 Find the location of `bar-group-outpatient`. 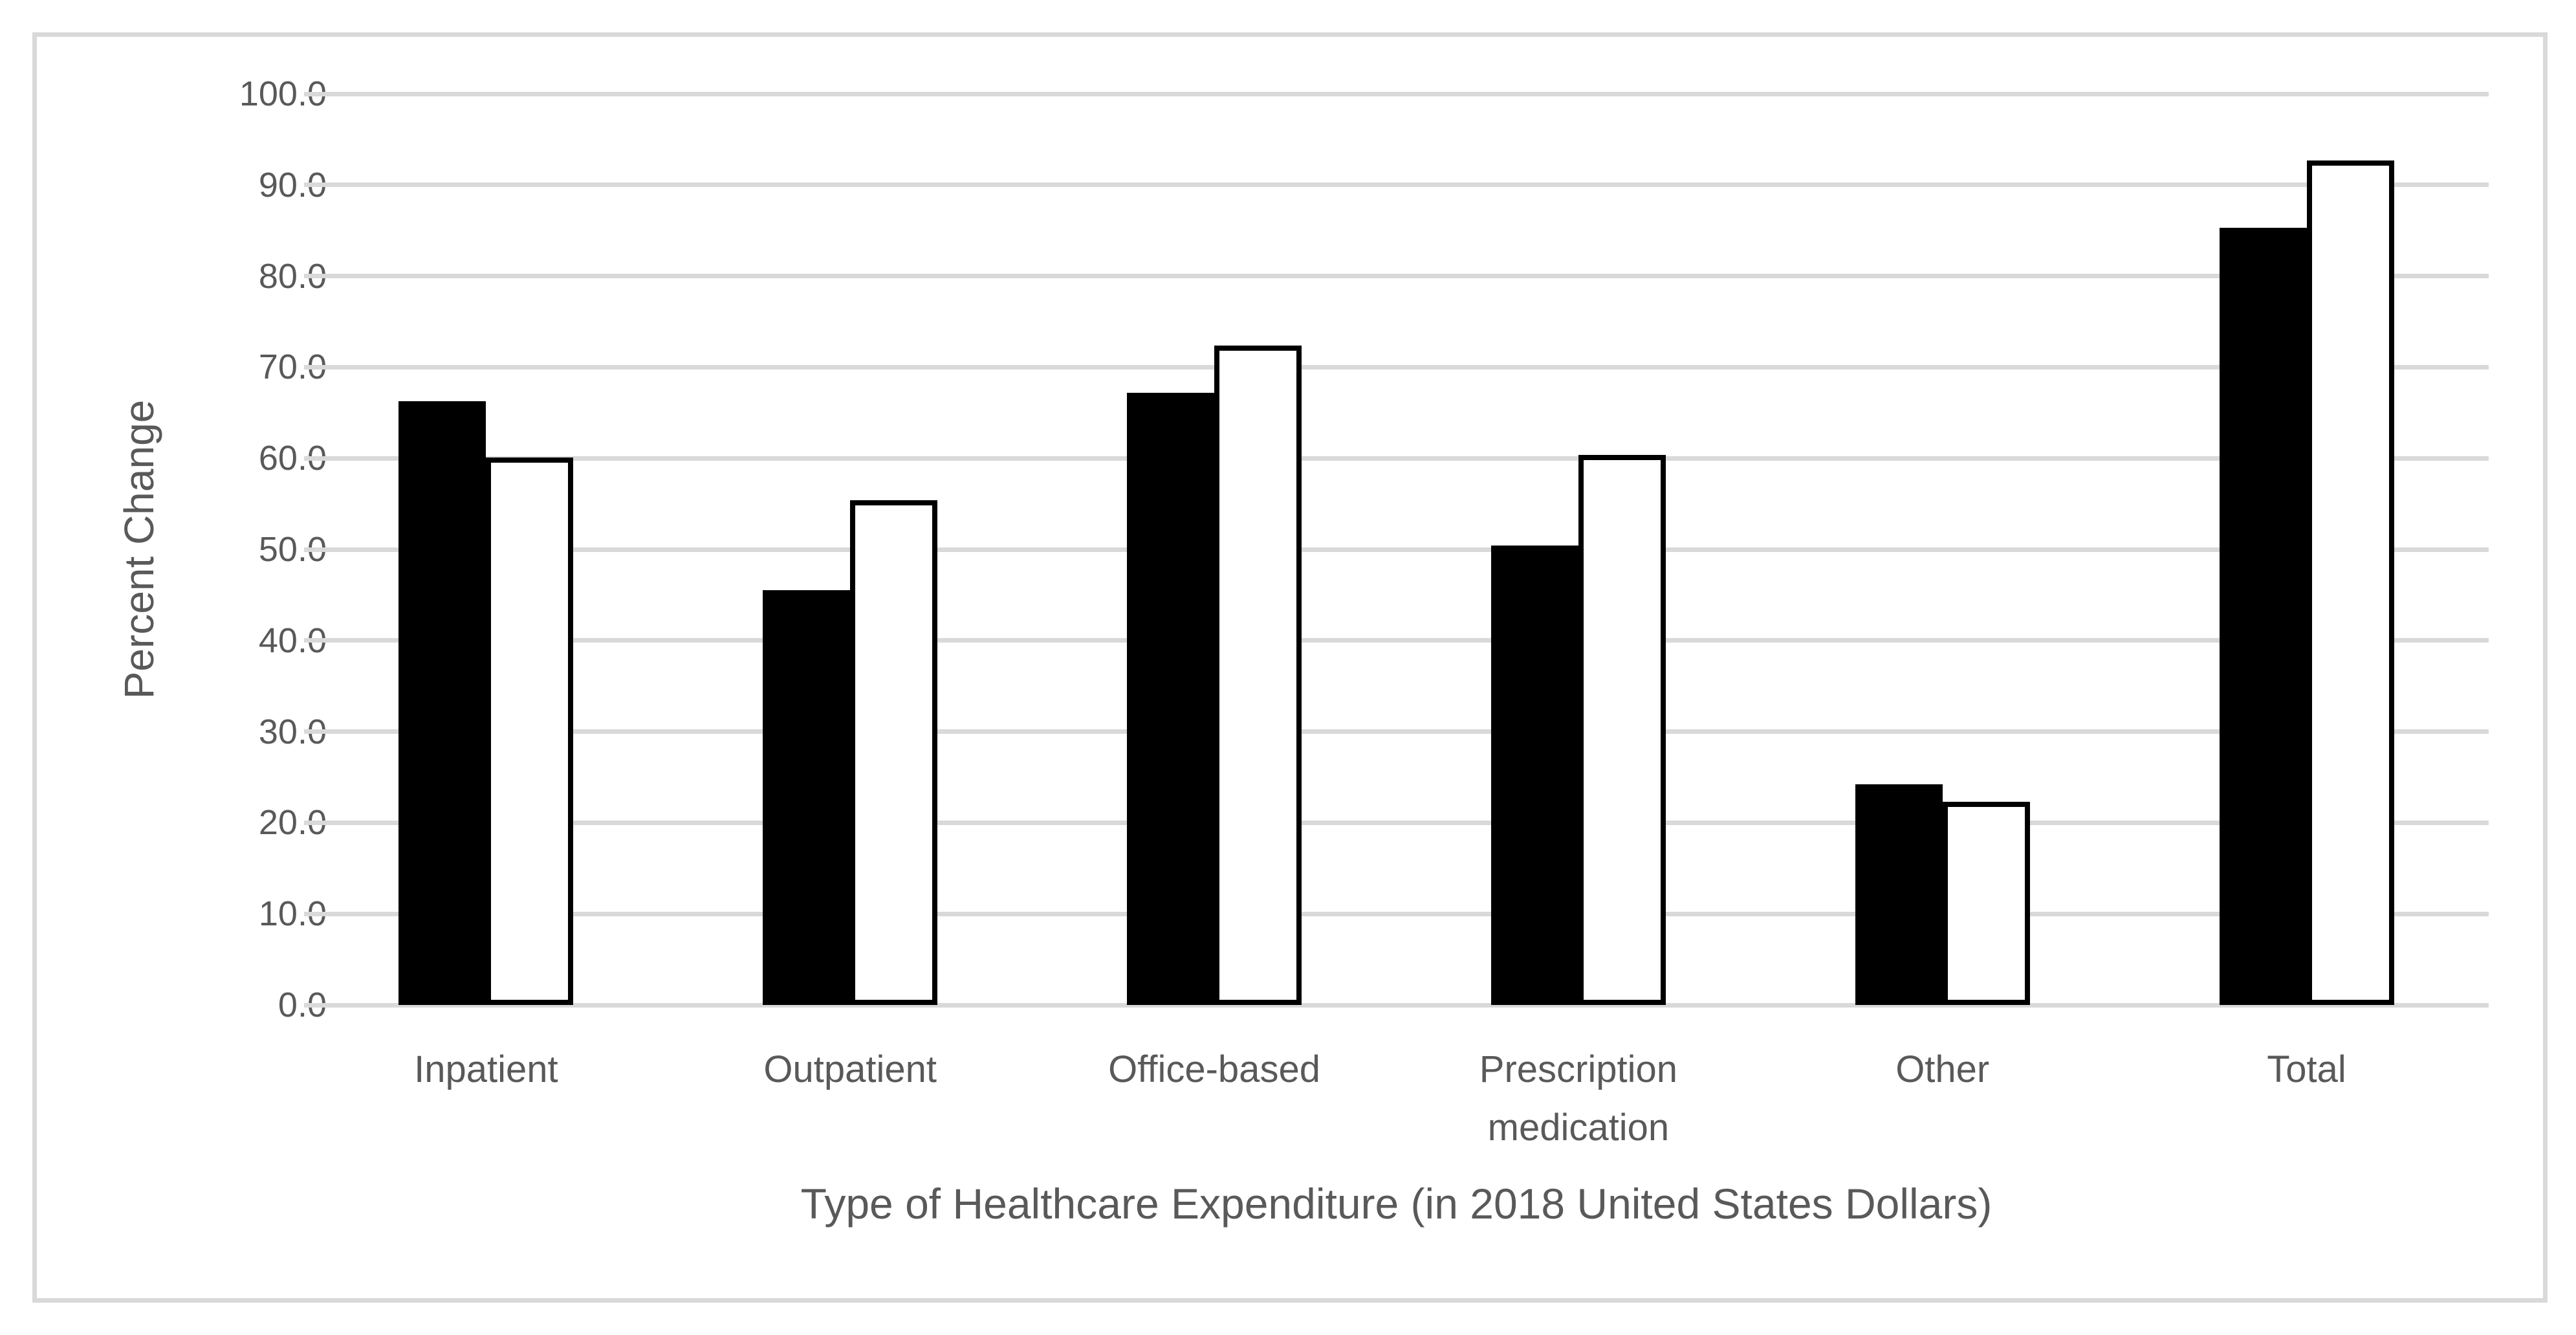

bar-group-outpatient is located at coordinates (850, 549).